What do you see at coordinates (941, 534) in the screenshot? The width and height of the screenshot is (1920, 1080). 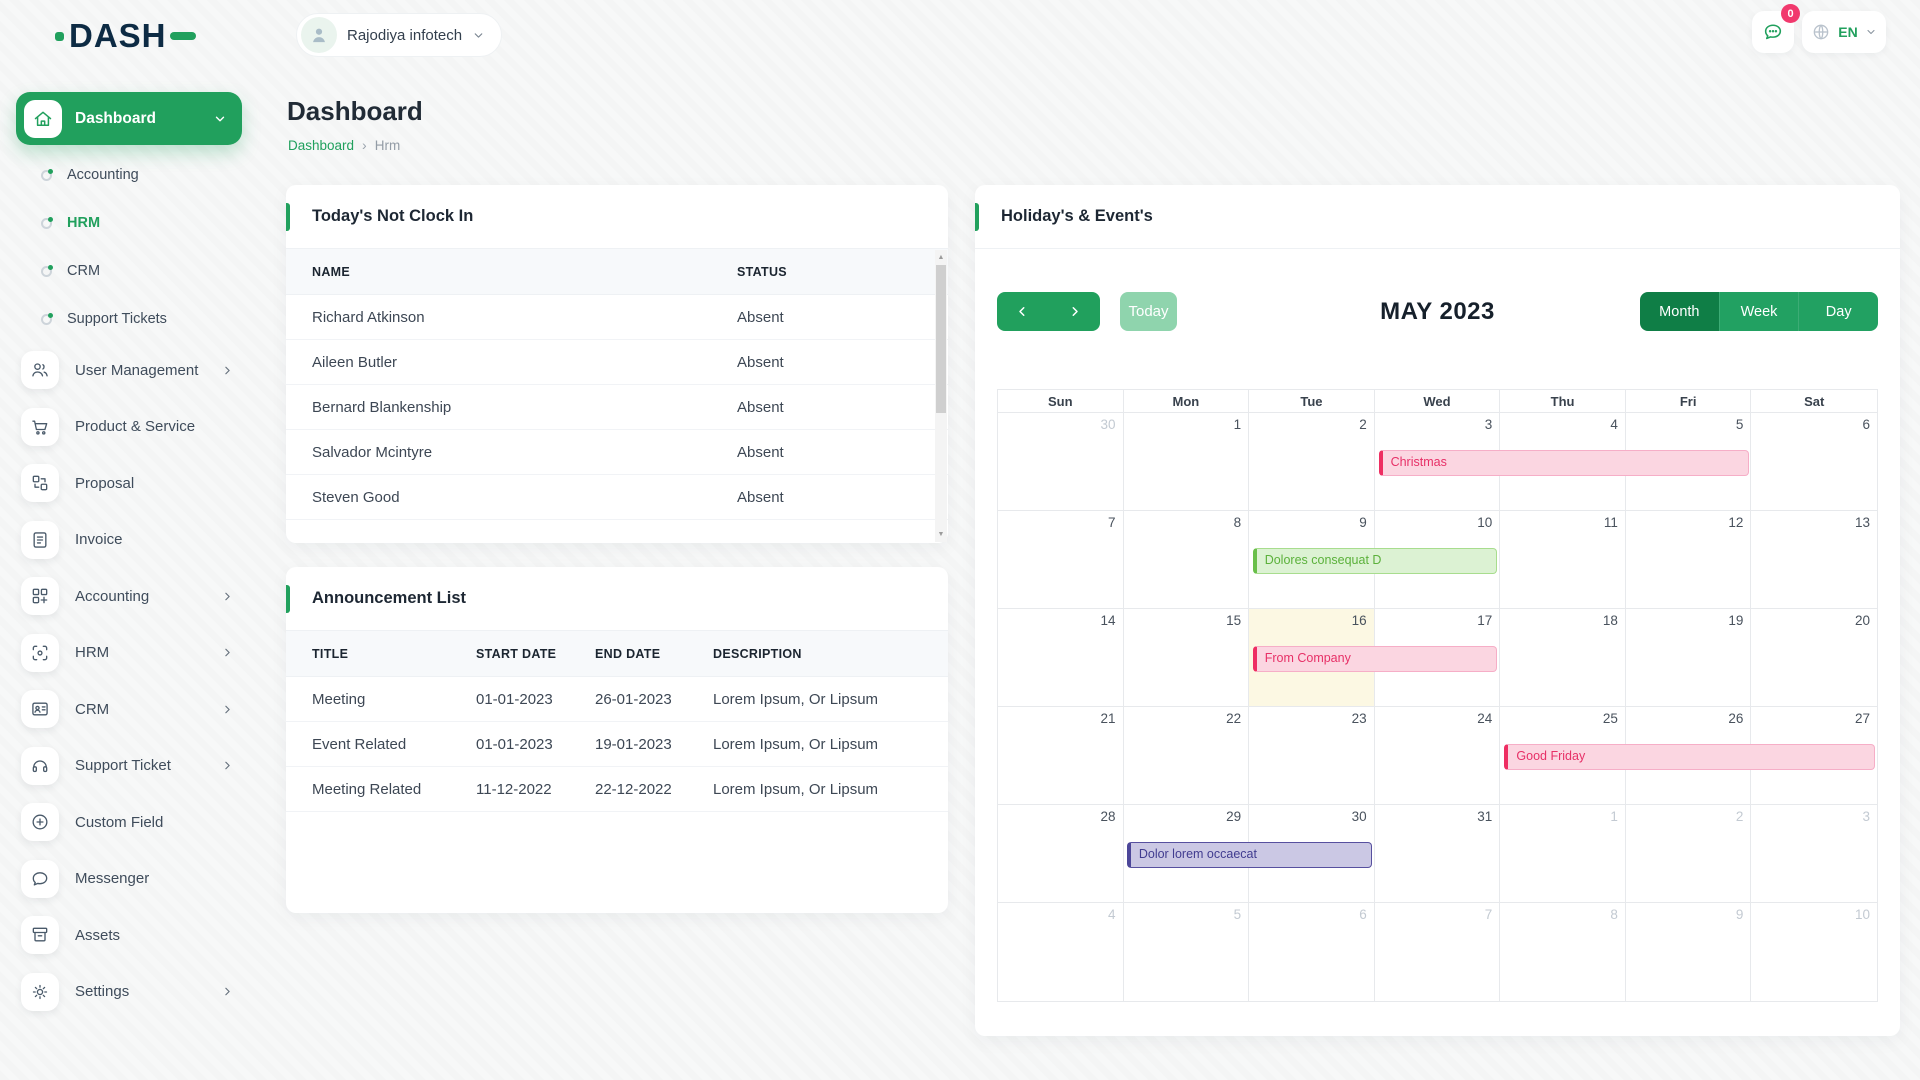 I see `scroll-down-icon: ▼` at bounding box center [941, 534].